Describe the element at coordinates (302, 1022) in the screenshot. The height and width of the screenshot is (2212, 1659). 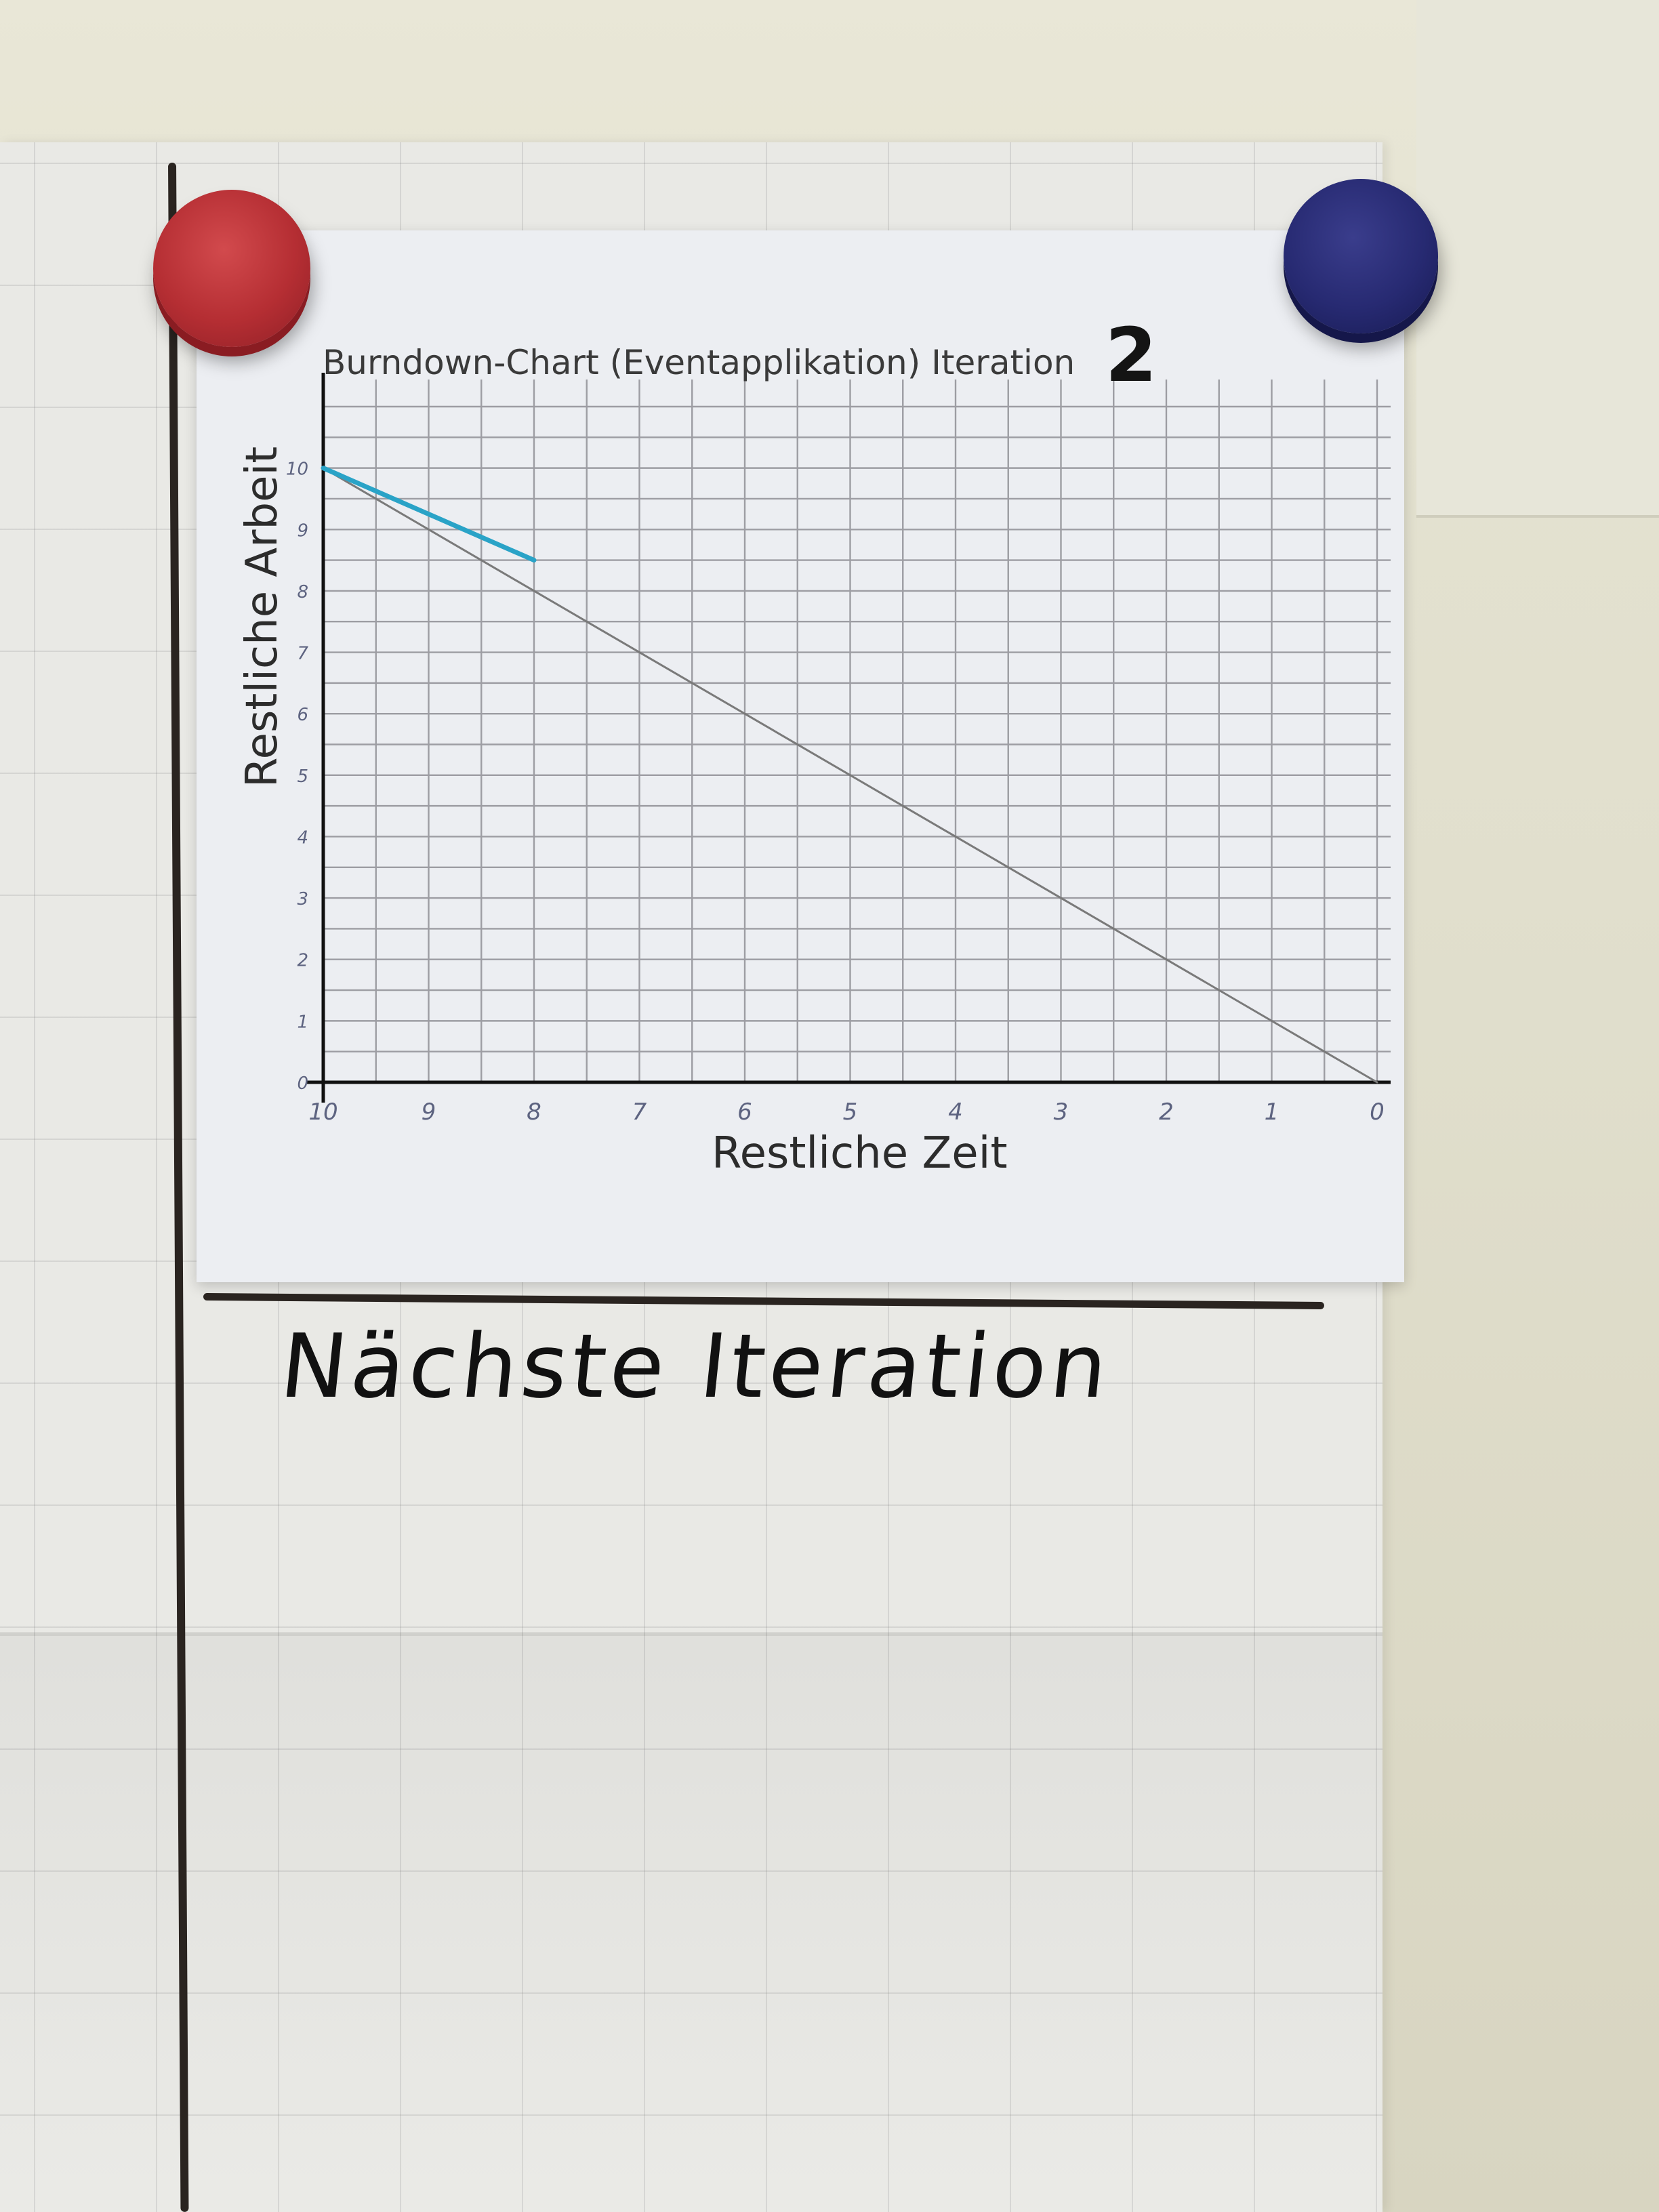
I see `y-tick-label: 1` at that location.